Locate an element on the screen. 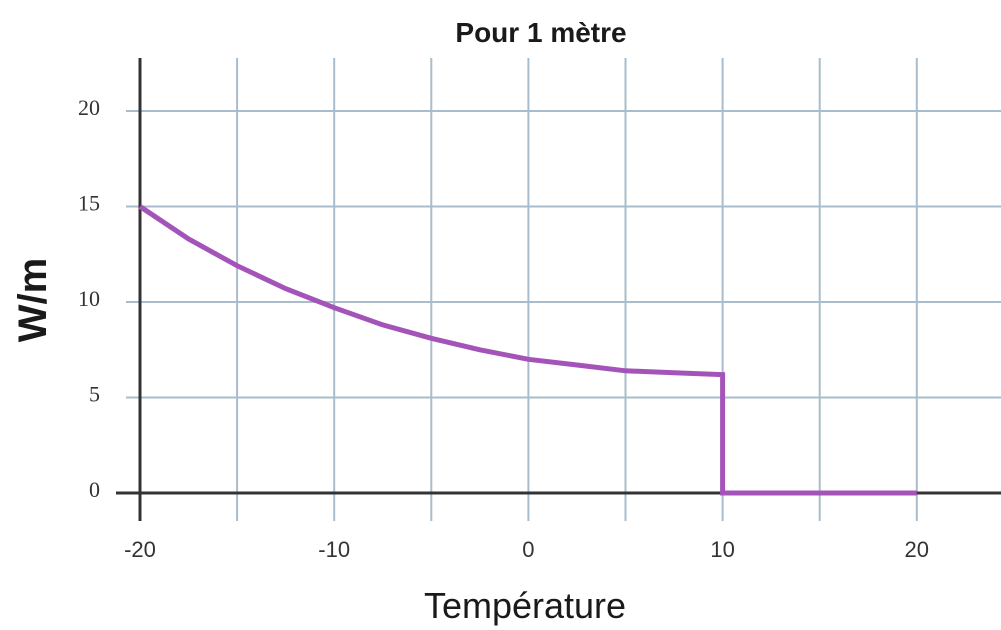 This screenshot has width=1001, height=630. x-tick-label: 0 is located at coordinates (528, 549).